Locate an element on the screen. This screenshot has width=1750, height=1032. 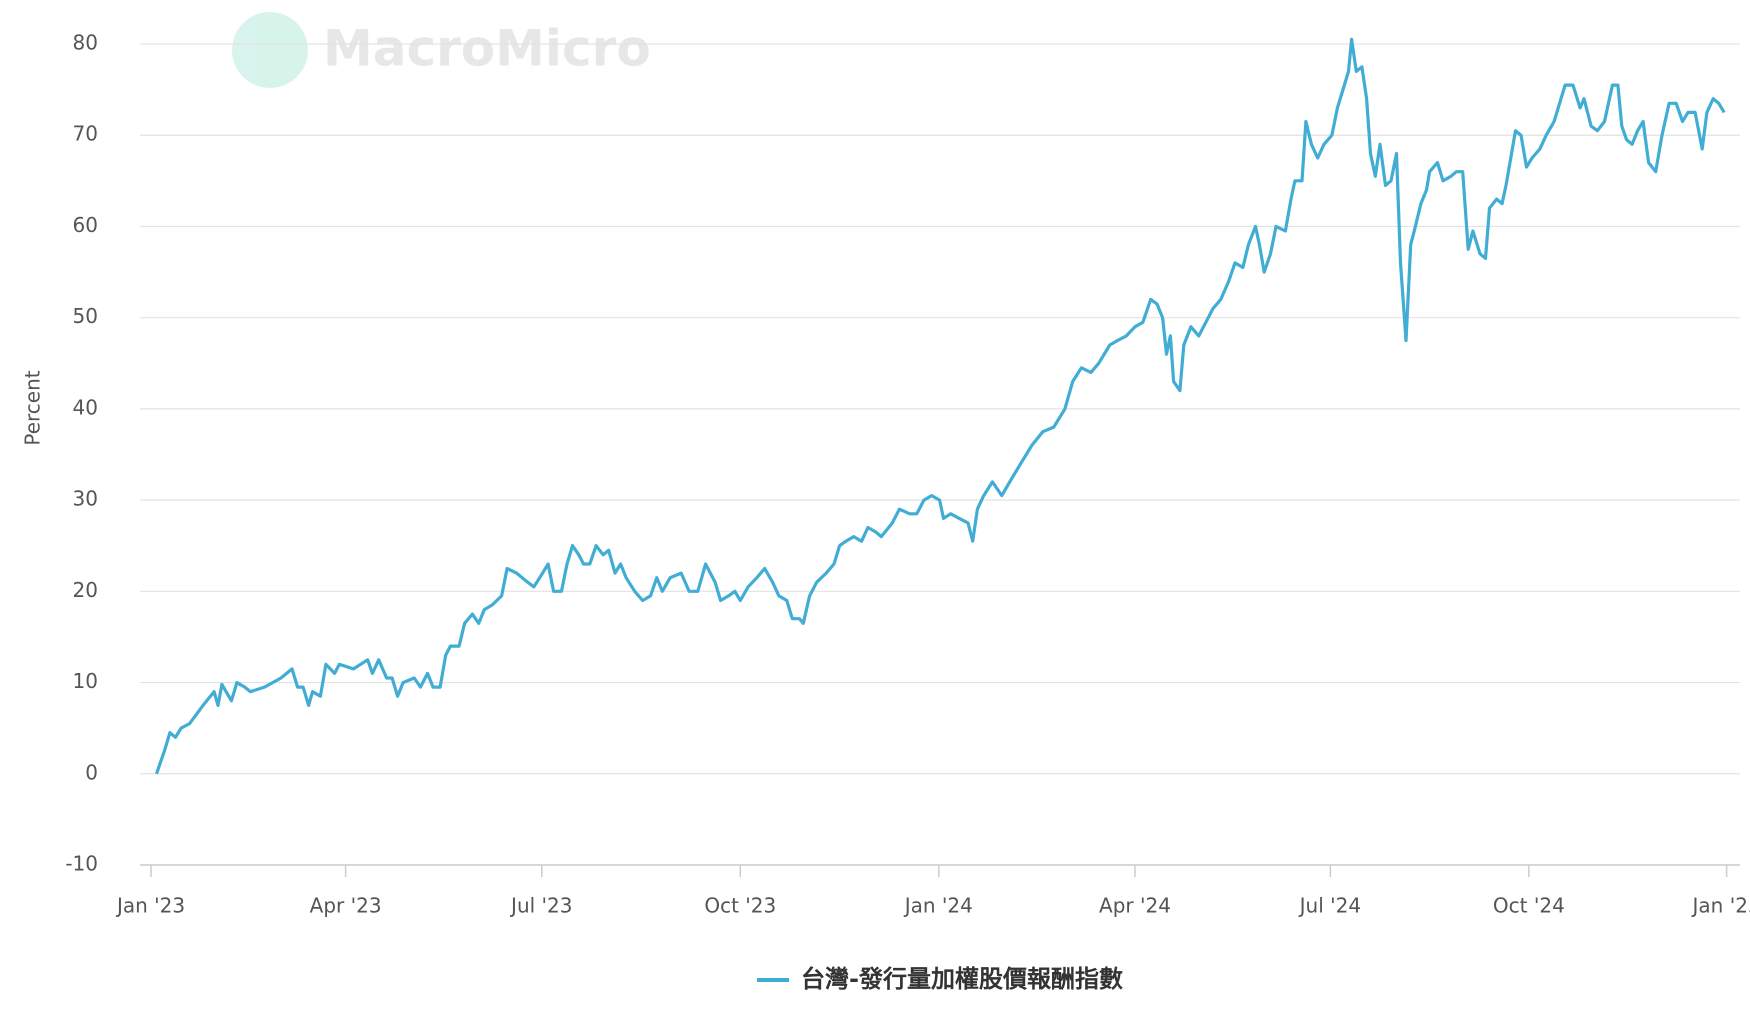
x-tick-label: Apr '24 is located at coordinates (1135, 906).